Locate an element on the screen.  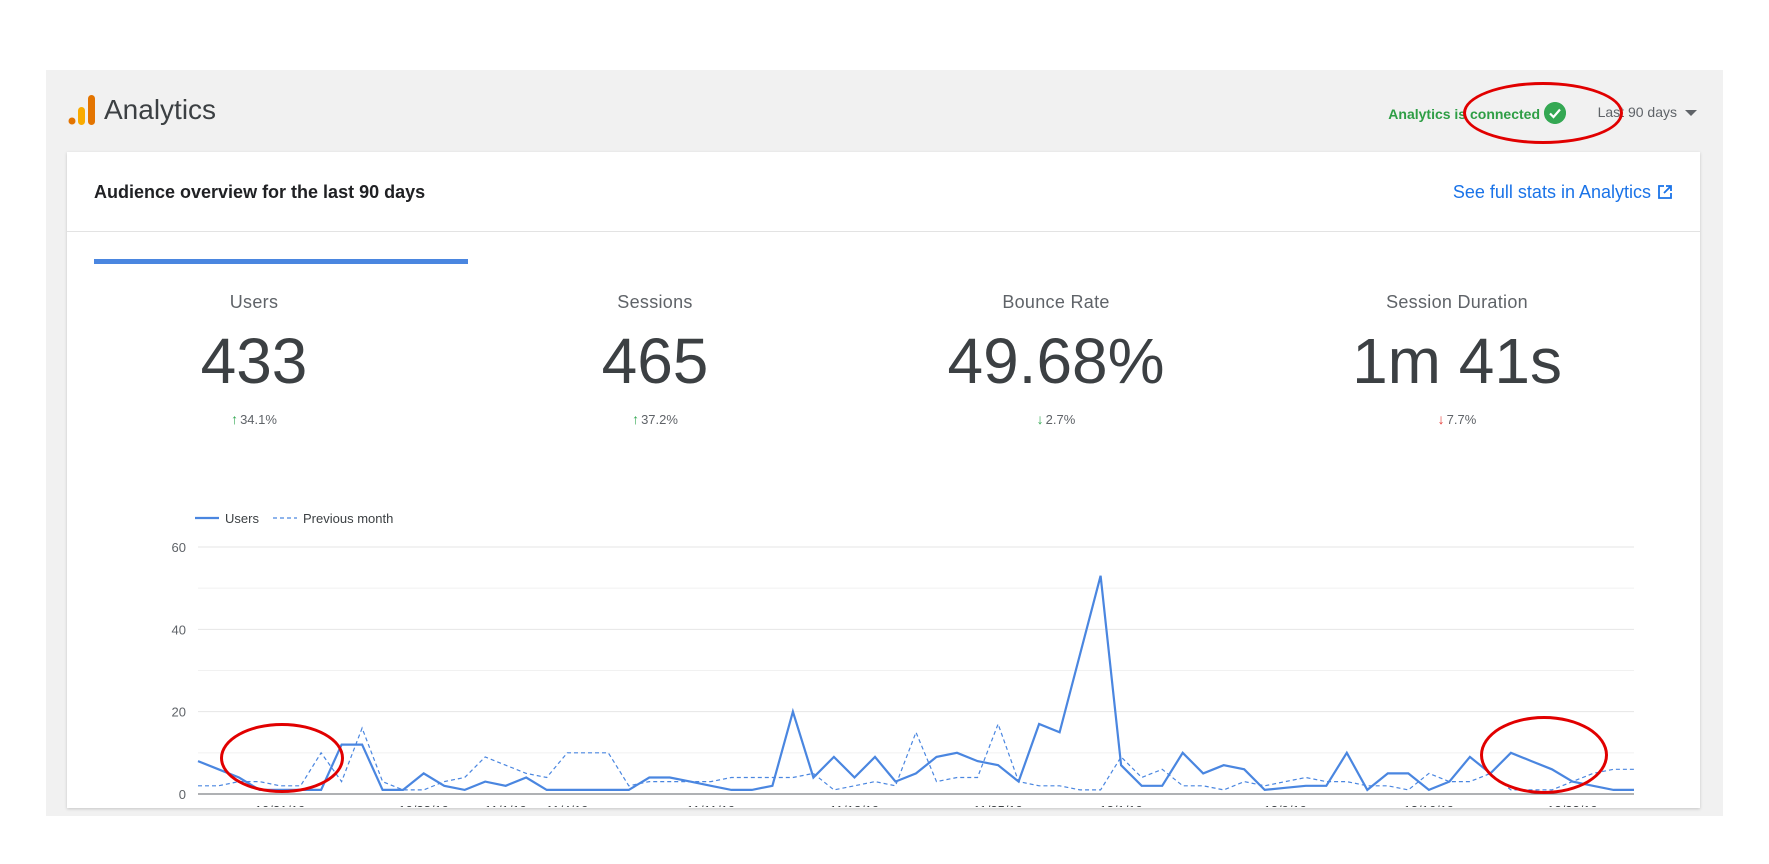
metric-users: Users 433 ↑ 34.1% is located at coordinates (254, 359).